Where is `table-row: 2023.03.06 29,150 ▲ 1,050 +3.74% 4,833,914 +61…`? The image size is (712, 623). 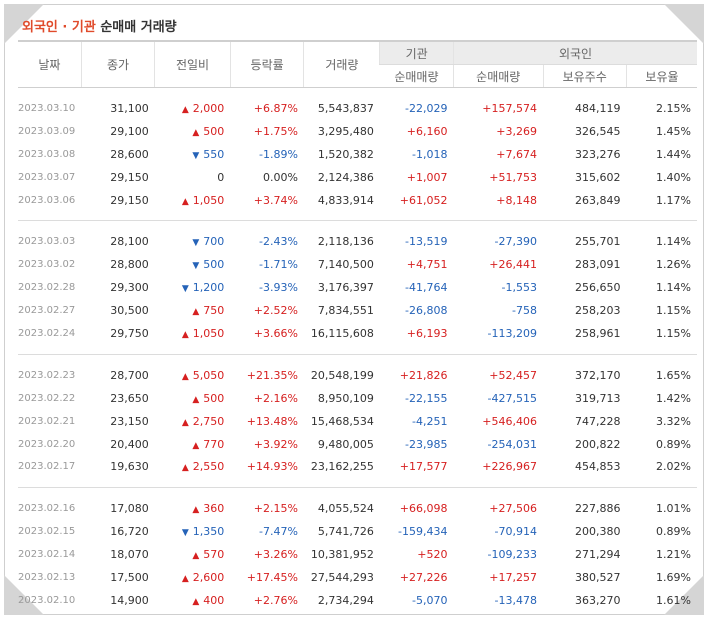 table-row: 2023.03.06 29,150 ▲ 1,050 +3.74% 4,833,914 +61… is located at coordinates (357, 200).